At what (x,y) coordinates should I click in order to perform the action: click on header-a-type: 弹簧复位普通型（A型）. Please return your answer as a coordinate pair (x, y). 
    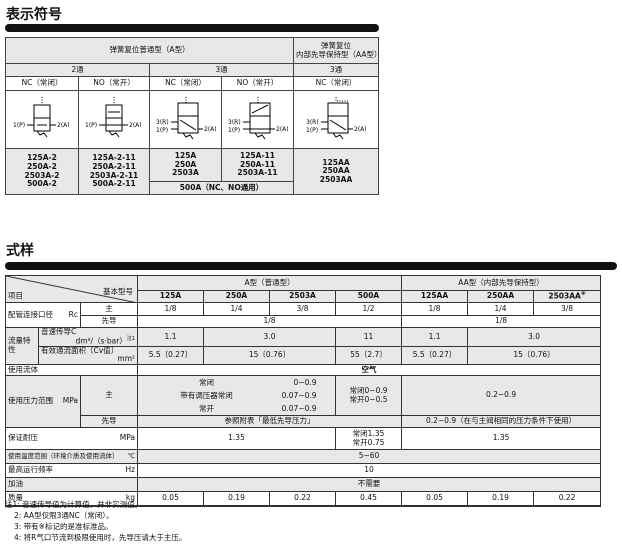
    Looking at the image, I should click on (149, 50).